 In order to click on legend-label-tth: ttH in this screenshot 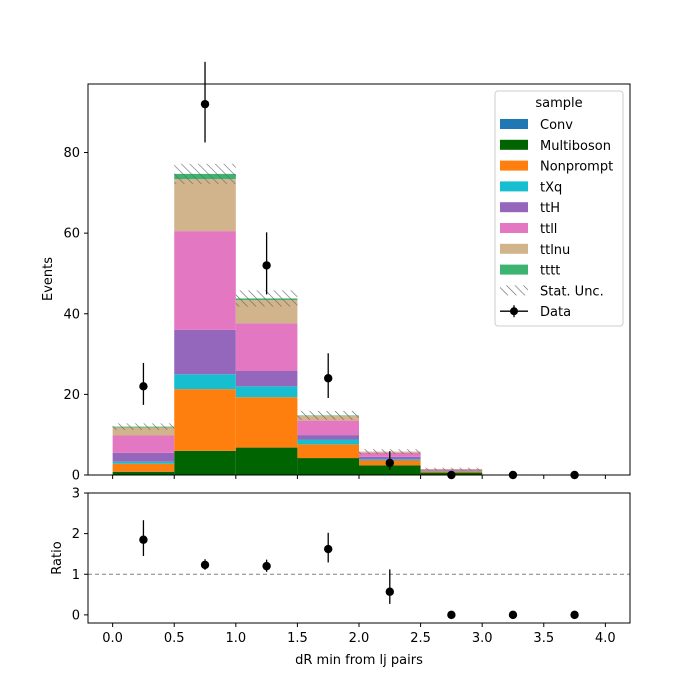, I will do `click(550, 208)`.